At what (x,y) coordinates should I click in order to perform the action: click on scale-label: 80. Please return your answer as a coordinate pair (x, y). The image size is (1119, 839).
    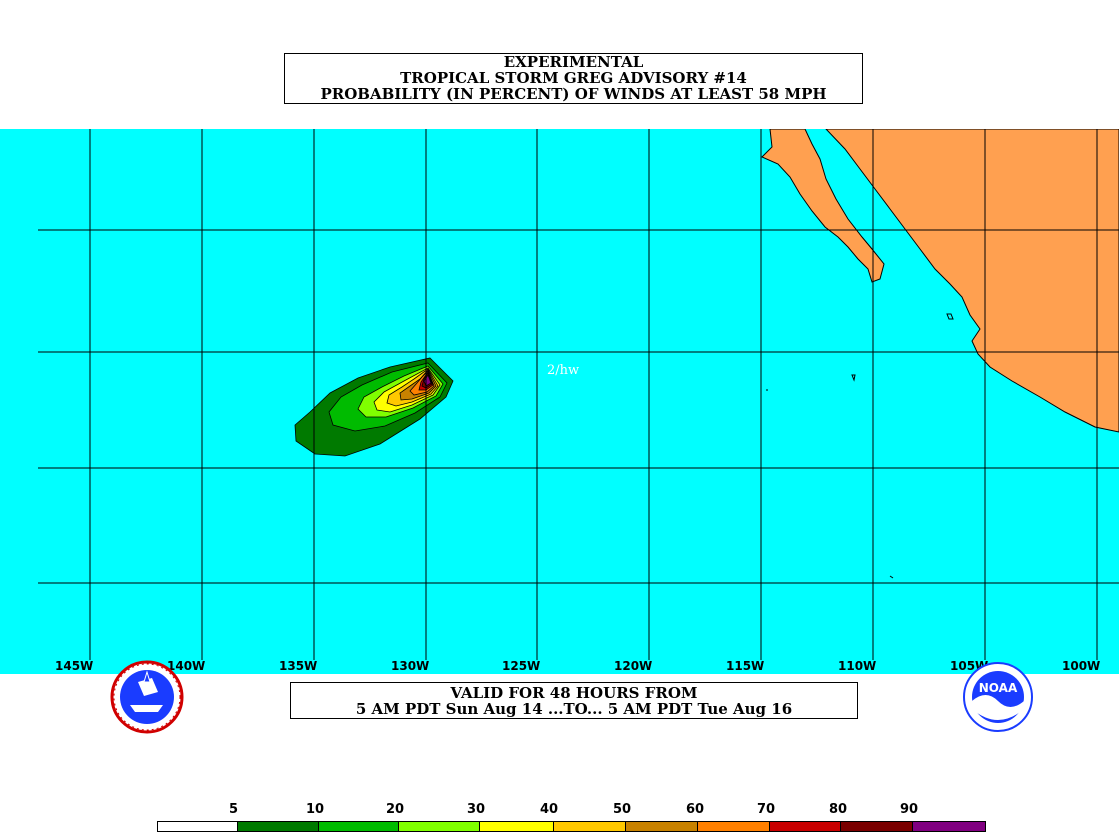
    Looking at the image, I should click on (838, 809).